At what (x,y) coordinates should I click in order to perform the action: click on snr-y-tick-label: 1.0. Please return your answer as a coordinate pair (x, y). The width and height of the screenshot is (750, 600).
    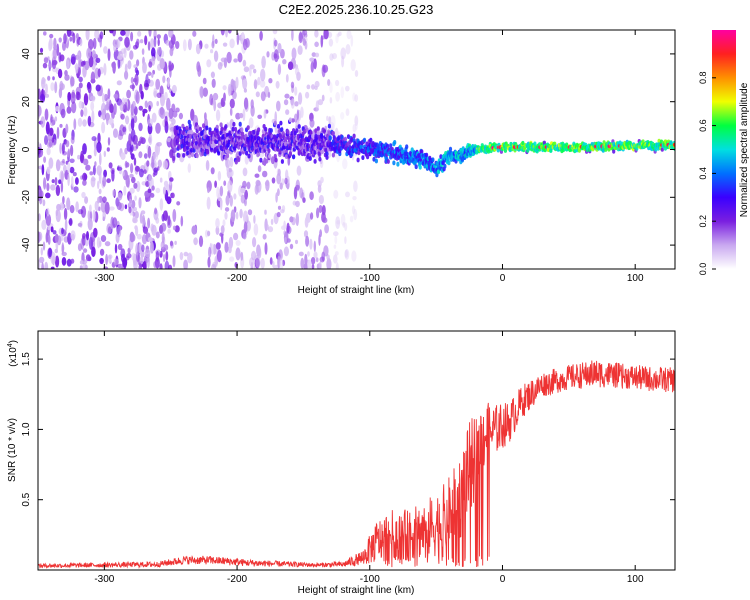
    Looking at the image, I should click on (26, 429).